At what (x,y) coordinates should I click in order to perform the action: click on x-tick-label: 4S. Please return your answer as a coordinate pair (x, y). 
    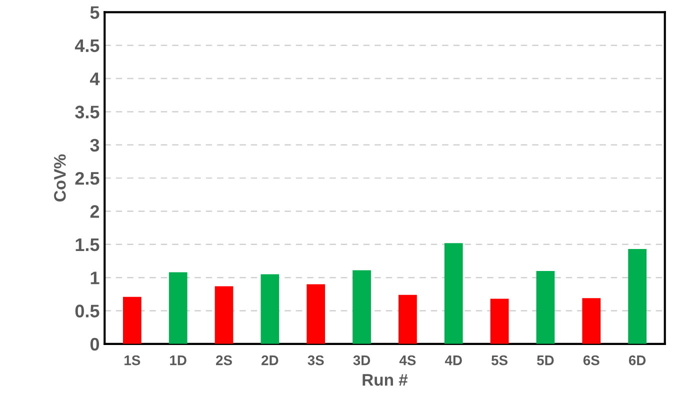
    Looking at the image, I should click on (407, 360).